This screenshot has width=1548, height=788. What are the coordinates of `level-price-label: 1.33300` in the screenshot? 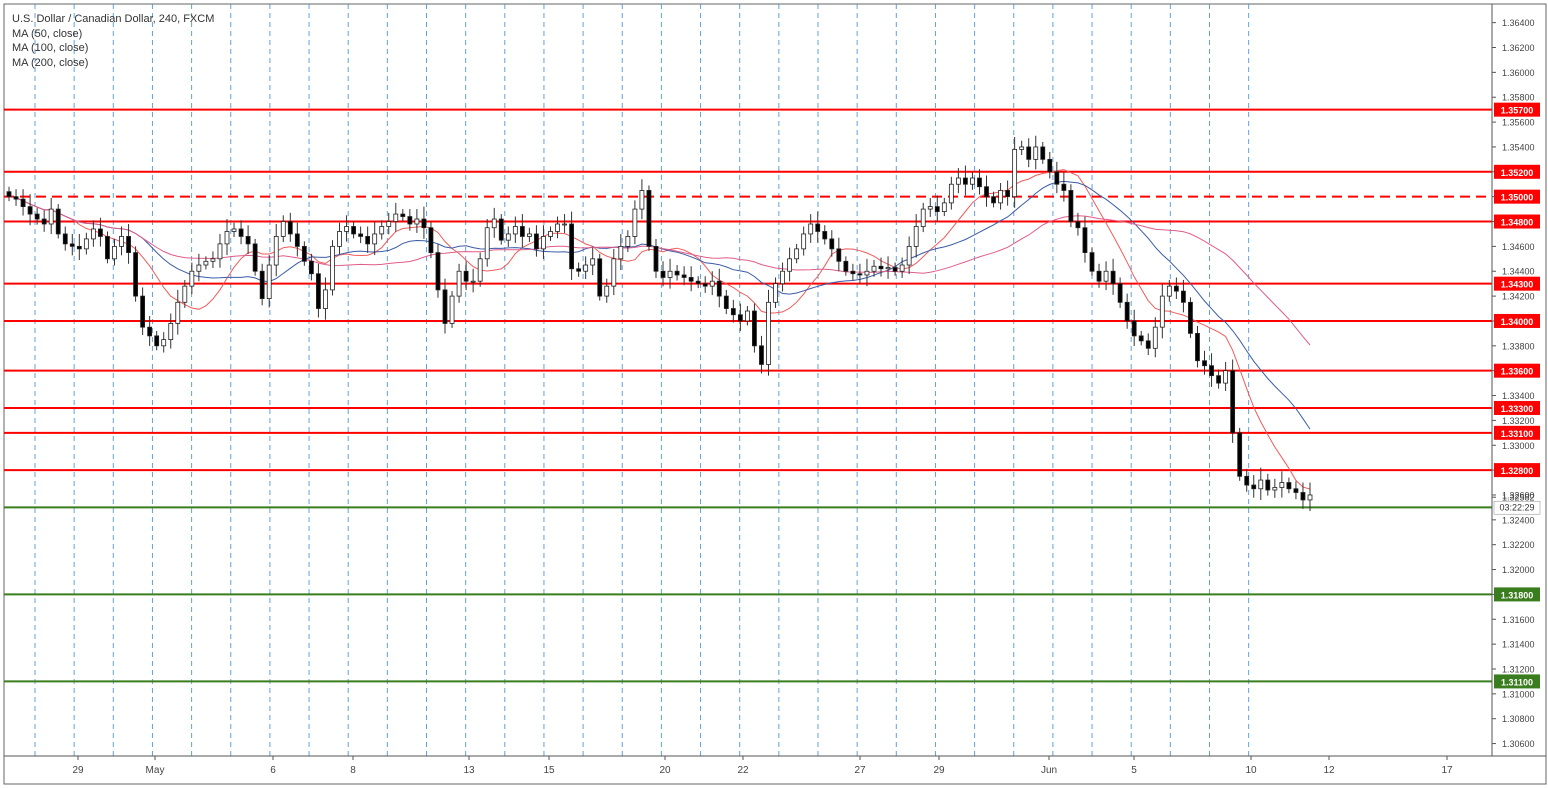 It's located at (1517, 407).